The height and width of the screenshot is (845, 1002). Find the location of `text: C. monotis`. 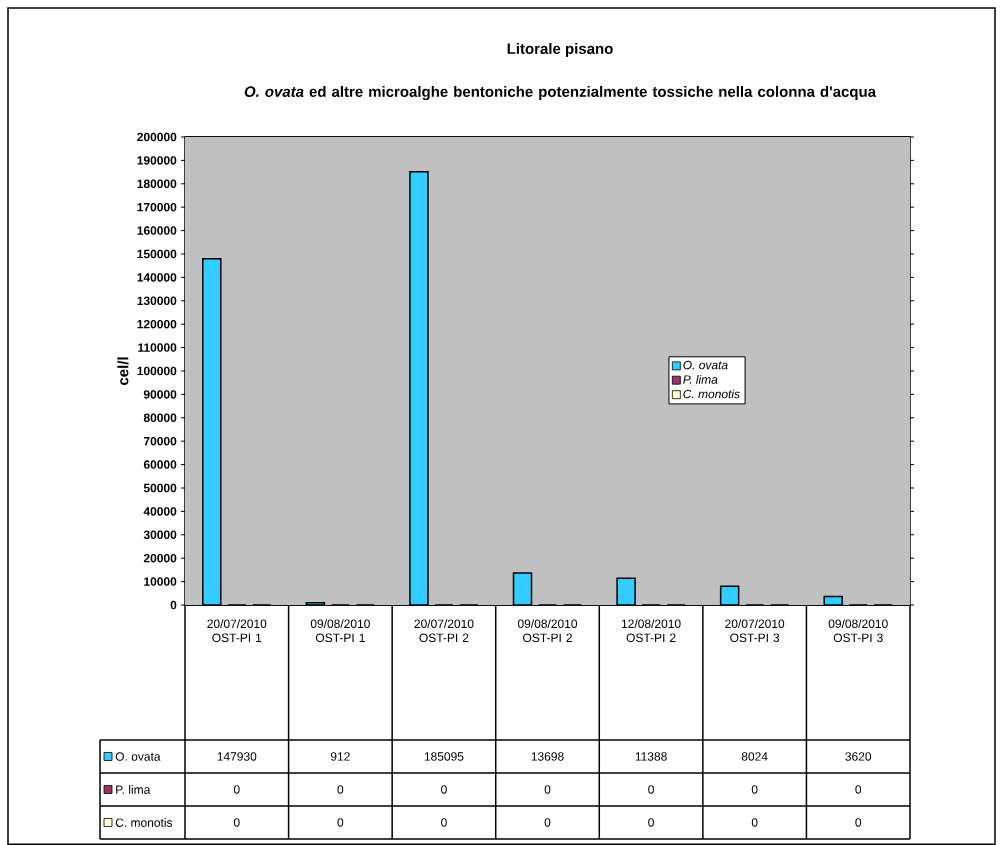

text: C. monotis is located at coordinates (144, 822).